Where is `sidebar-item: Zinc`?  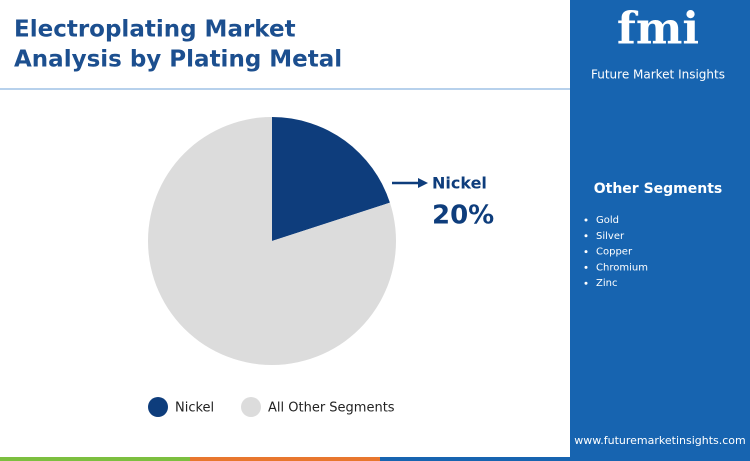 sidebar-item: Zinc is located at coordinates (606, 283).